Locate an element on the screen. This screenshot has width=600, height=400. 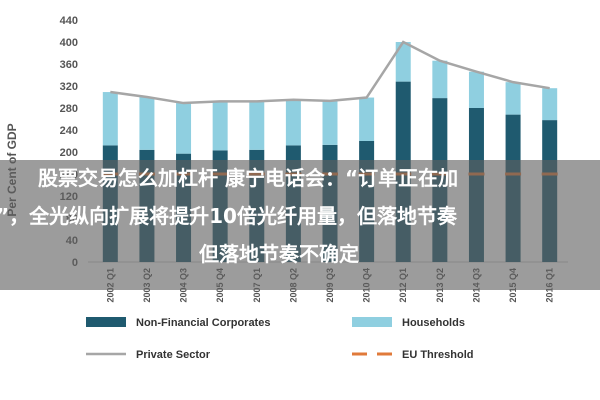
y-tick-label: 360 is located at coordinates (69, 65).